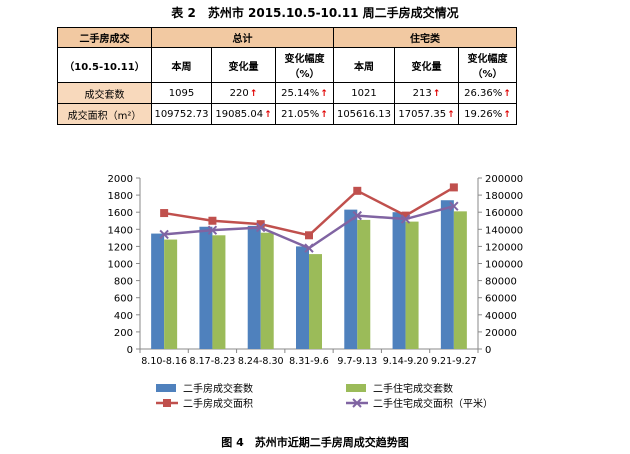 The image size is (630, 454). Describe the element at coordinates (504, 230) in the screenshot. I see `y2-tick-label: 140000` at that location.